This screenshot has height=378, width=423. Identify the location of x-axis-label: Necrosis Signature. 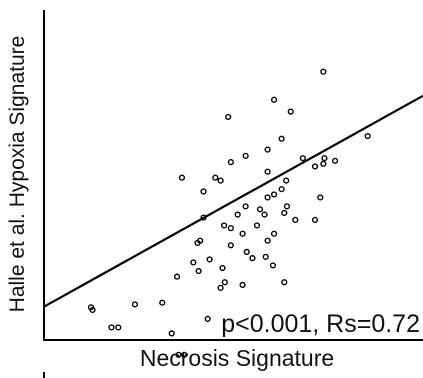
(237, 358).